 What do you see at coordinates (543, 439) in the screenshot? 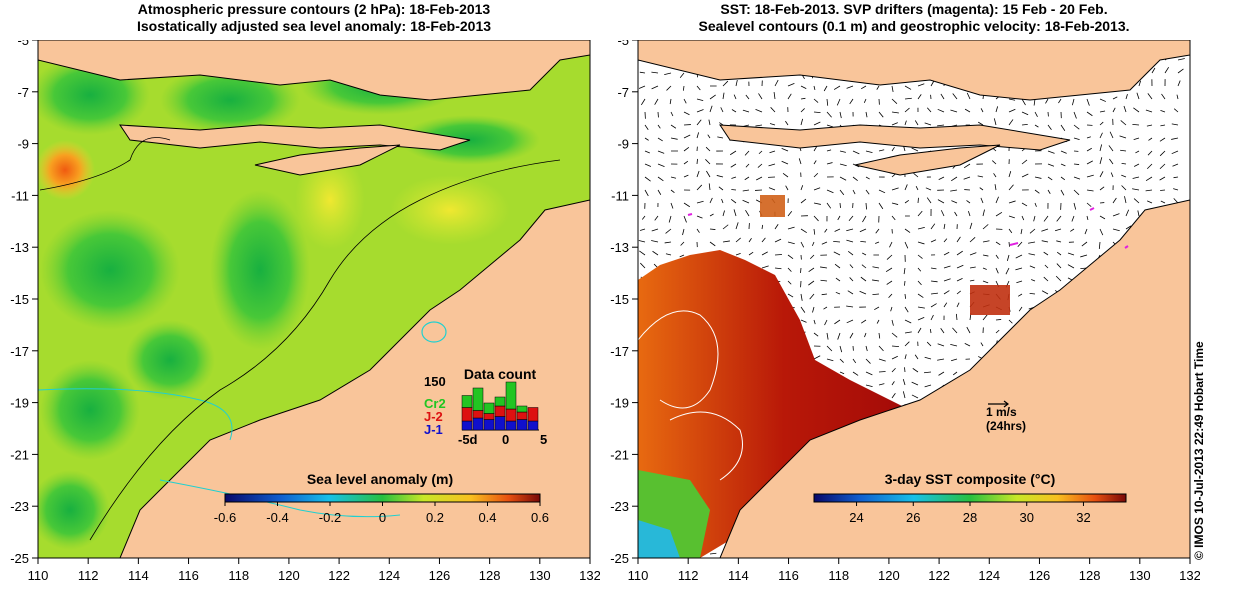
I see `data-count-x-tick: 5` at bounding box center [543, 439].